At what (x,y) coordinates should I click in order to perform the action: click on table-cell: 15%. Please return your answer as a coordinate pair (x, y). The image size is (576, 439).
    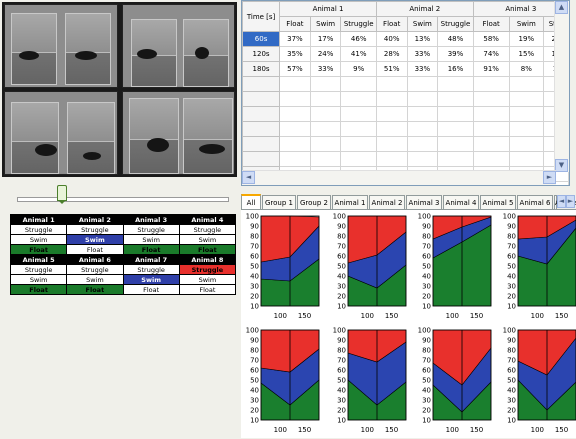
    Looking at the image, I should click on (526, 54).